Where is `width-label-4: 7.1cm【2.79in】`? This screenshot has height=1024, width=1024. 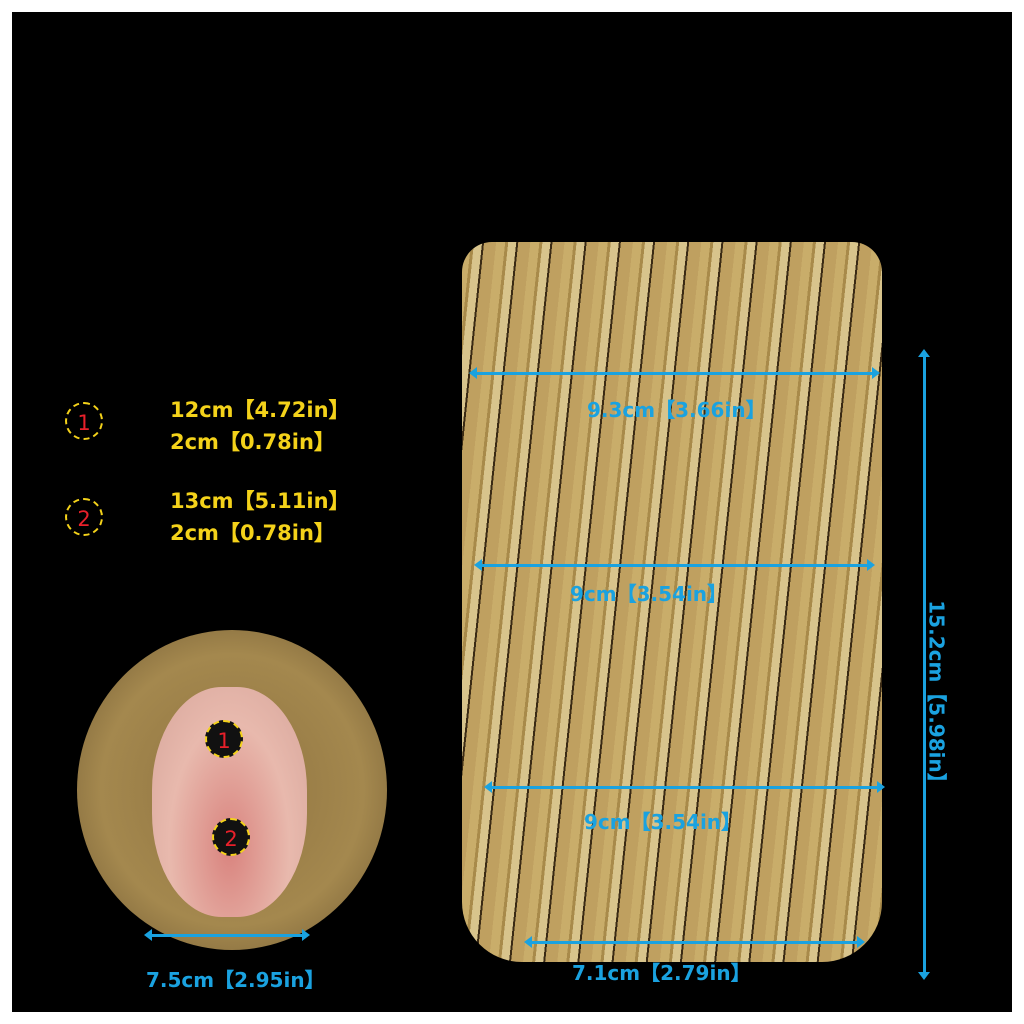 width-label-4: 7.1cm【2.79in】 is located at coordinates (661, 973).